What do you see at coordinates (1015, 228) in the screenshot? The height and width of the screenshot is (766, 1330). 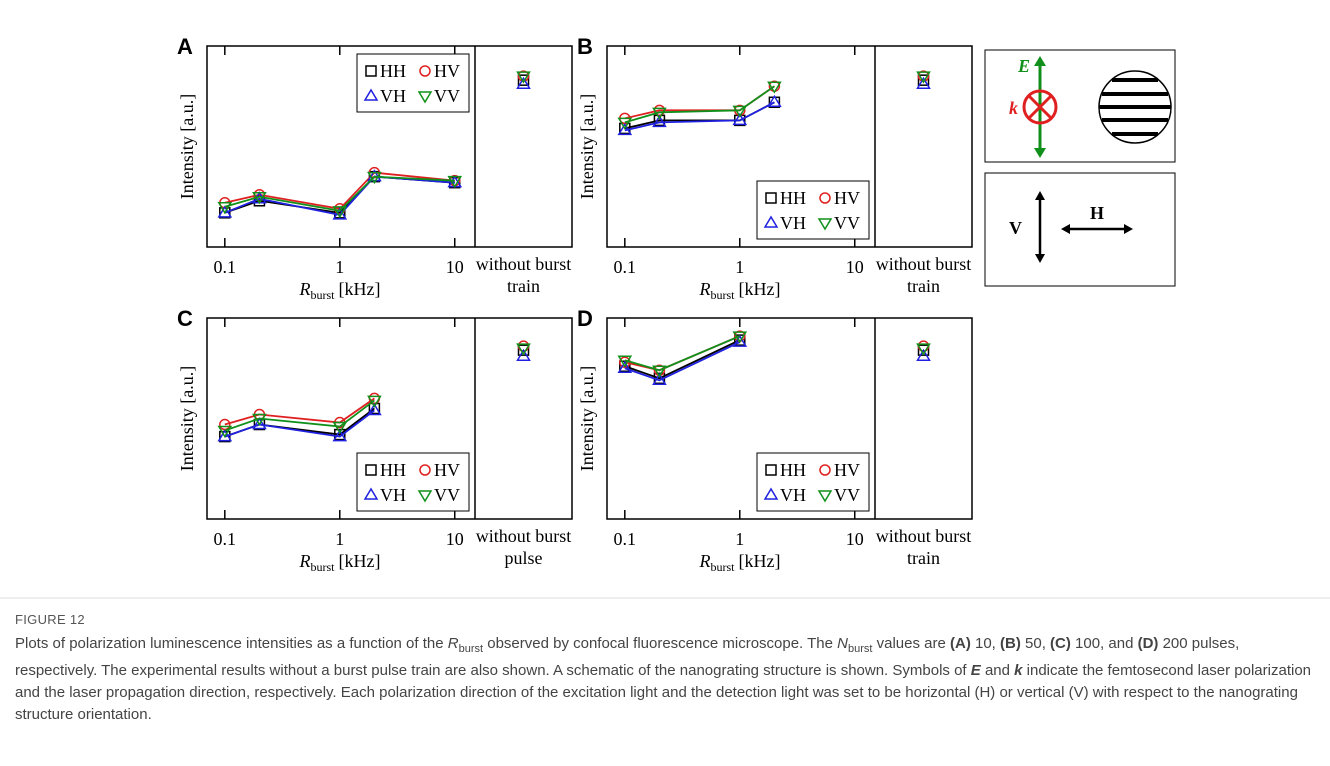 I see `v-label: V` at bounding box center [1015, 228].